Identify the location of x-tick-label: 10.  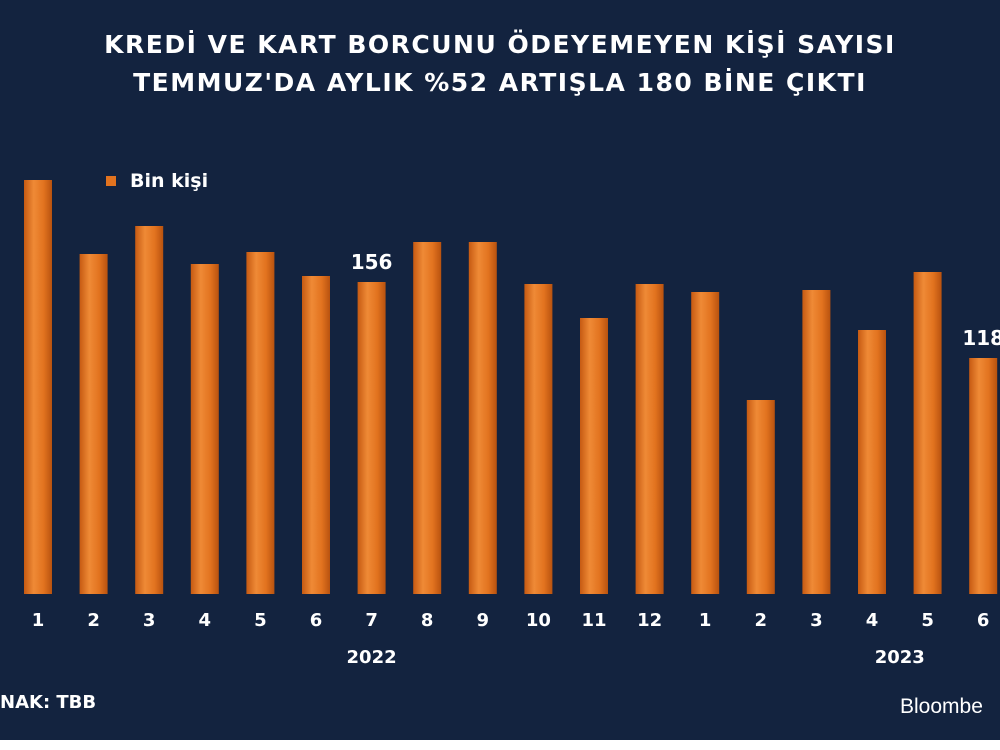
(538, 620).